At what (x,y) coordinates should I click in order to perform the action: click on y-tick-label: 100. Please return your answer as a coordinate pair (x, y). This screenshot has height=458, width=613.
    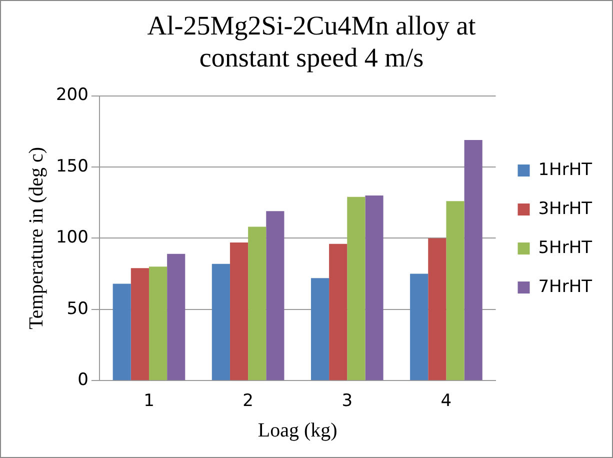
    Looking at the image, I should click on (72, 238).